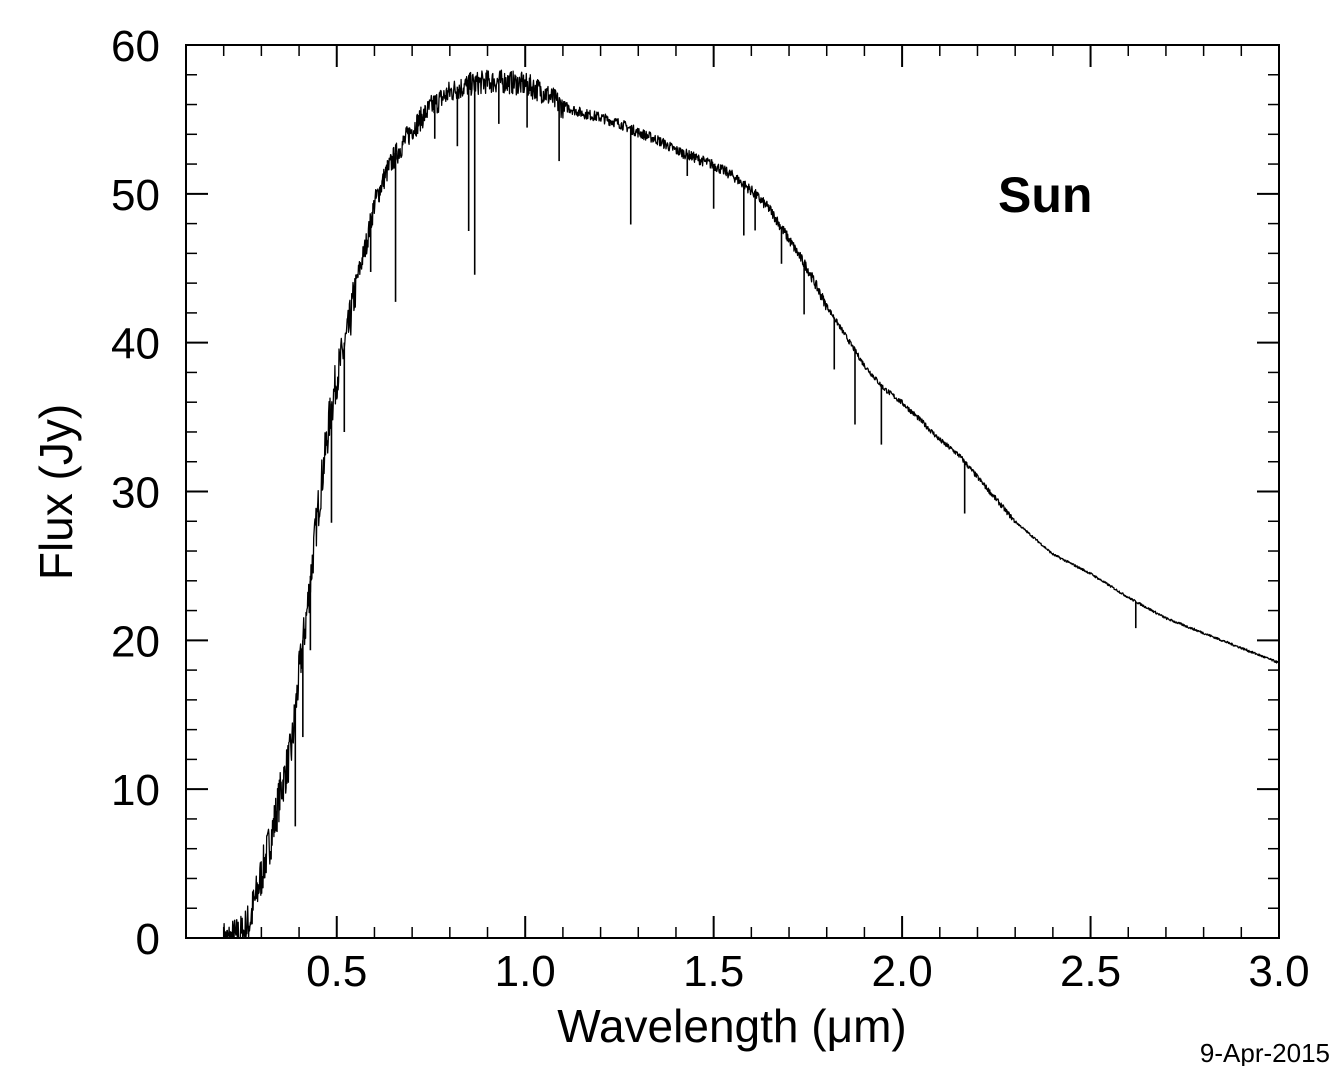  Describe the element at coordinates (135, 344) in the screenshot. I see `y-tick-label: 40` at that location.